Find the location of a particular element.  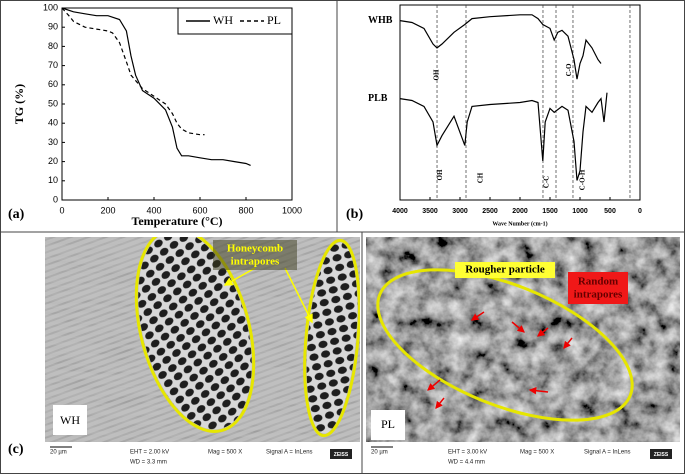

info-text: WD = 4.4 mm is located at coordinates (466, 463).